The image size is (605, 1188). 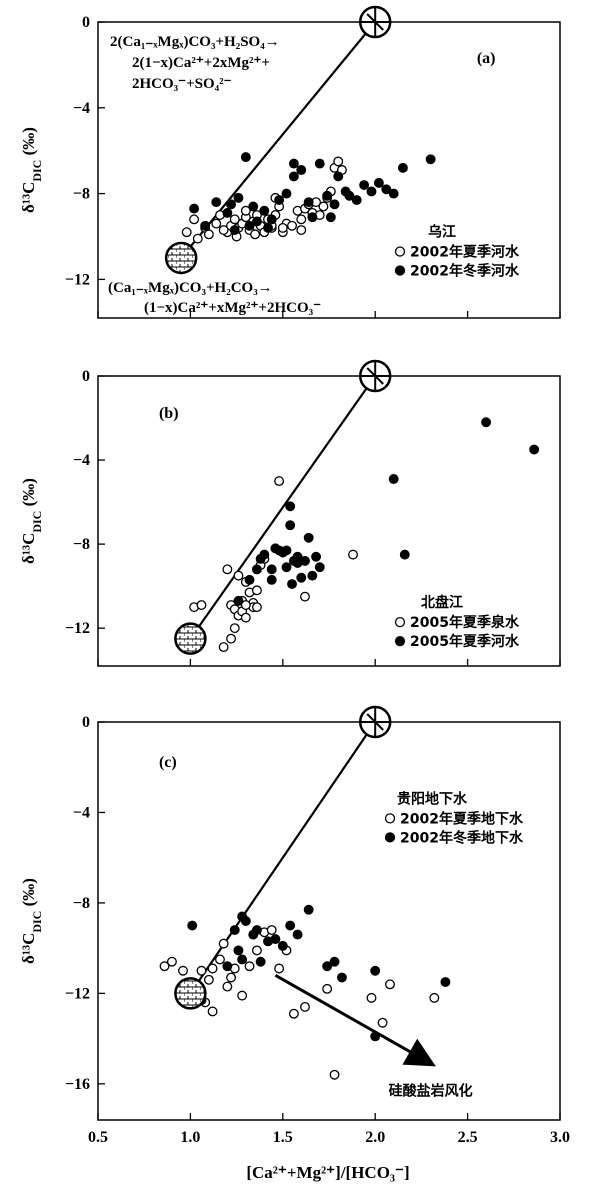 What do you see at coordinates (465, 251) in the screenshot?
I see `legend-entry: 2002年夏季河水` at bounding box center [465, 251].